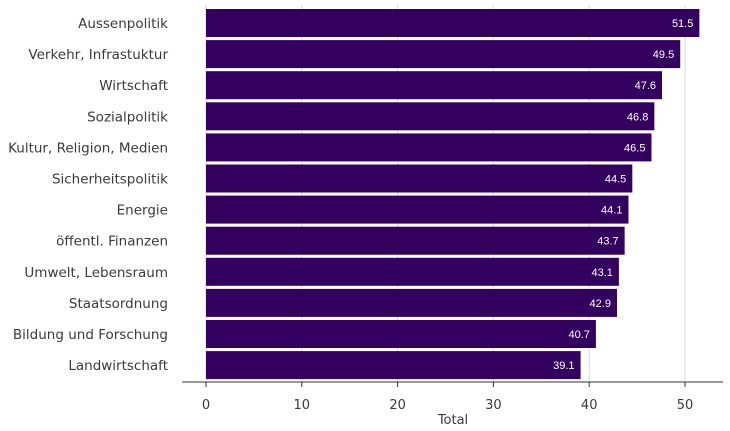 The width and height of the screenshot is (730, 431). I want to click on category-label: Sozialpolitik, so click(127, 117).